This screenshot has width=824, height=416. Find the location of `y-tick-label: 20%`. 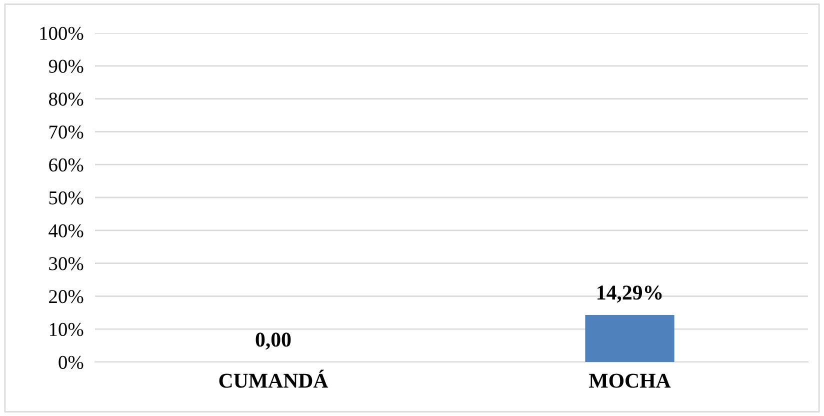

y-tick-label: 20% is located at coordinates (66, 297).